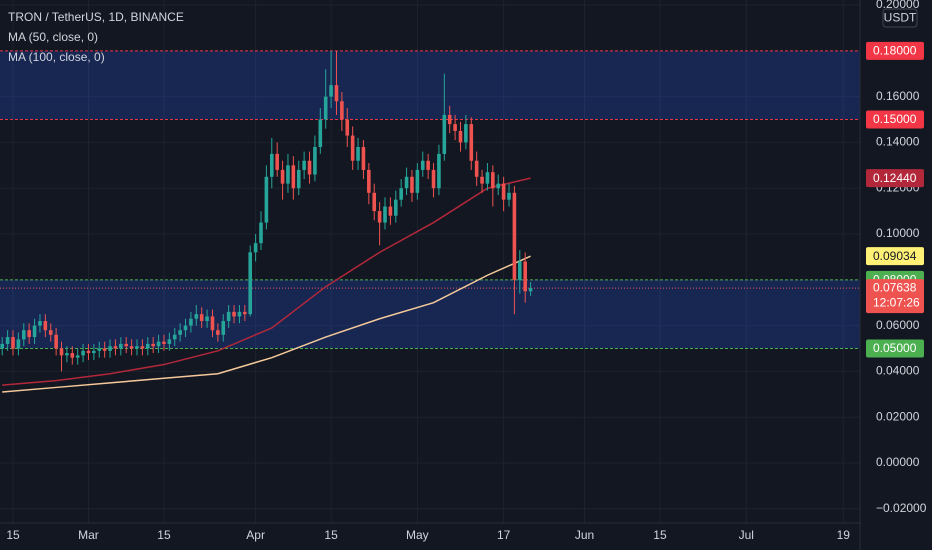  What do you see at coordinates (746, 535) in the screenshot?
I see `x-tick-label: Jul` at bounding box center [746, 535].